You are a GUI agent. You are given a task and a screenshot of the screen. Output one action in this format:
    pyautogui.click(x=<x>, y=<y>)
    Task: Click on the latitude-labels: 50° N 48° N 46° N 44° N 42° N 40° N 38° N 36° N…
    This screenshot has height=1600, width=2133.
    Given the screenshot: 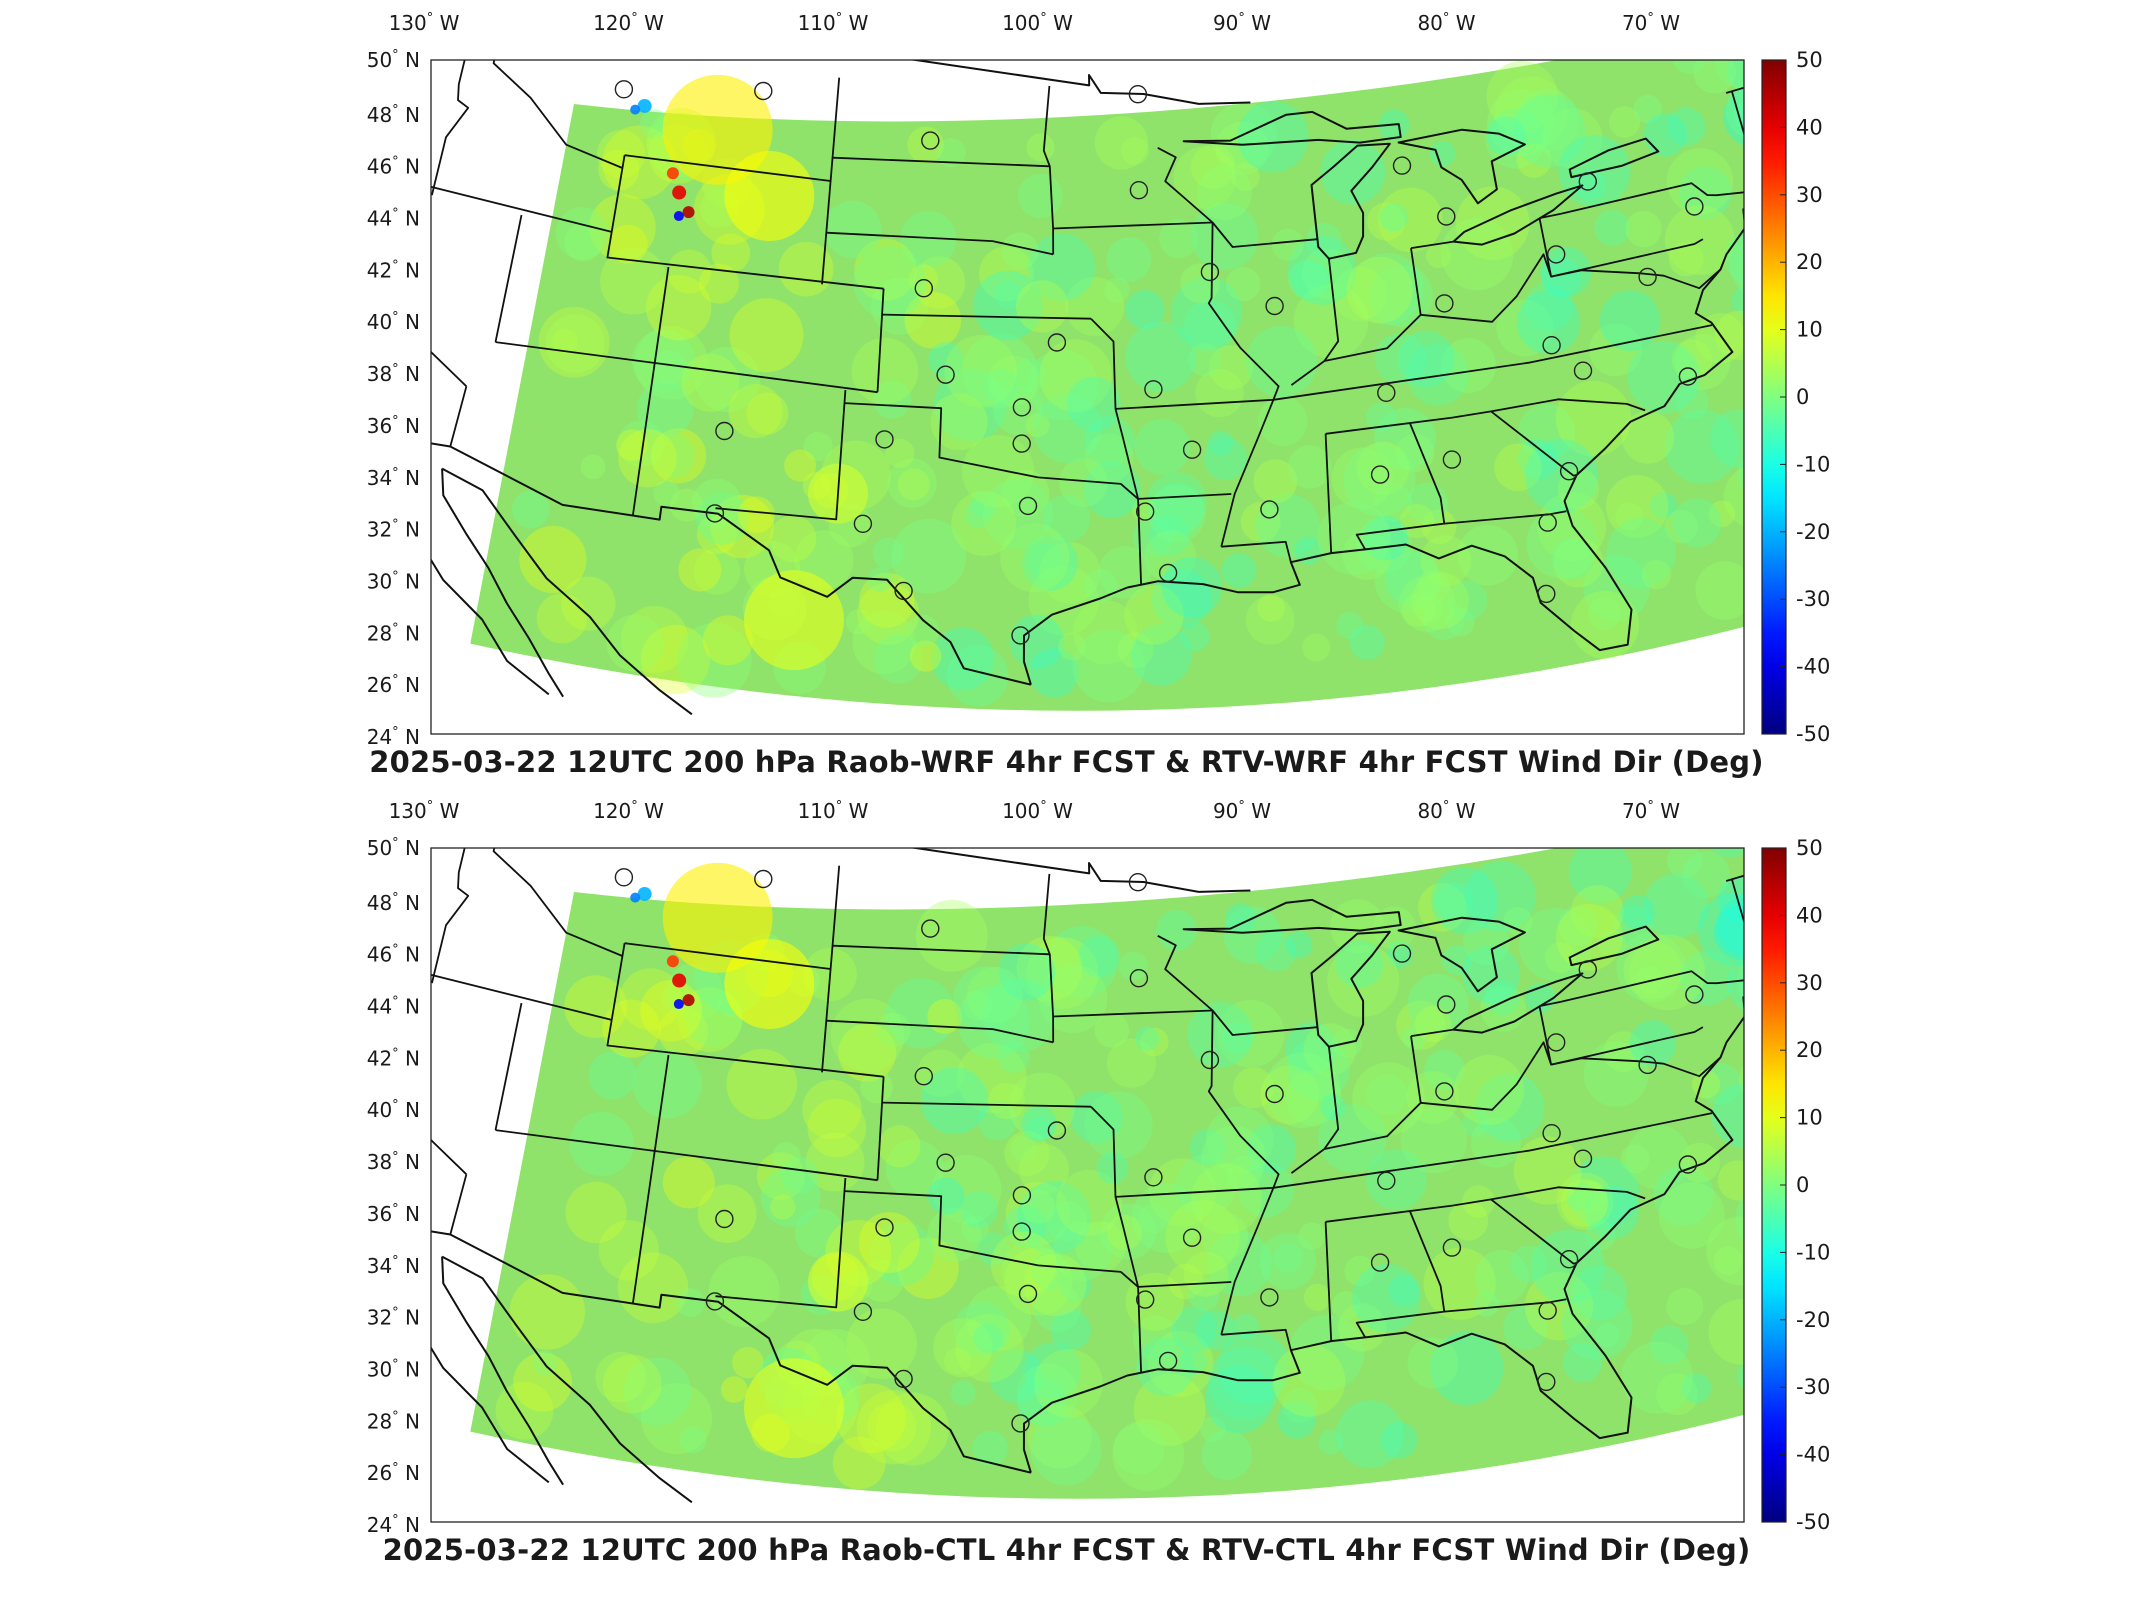 What is the action you would take?
    pyautogui.click(x=393, y=398)
    